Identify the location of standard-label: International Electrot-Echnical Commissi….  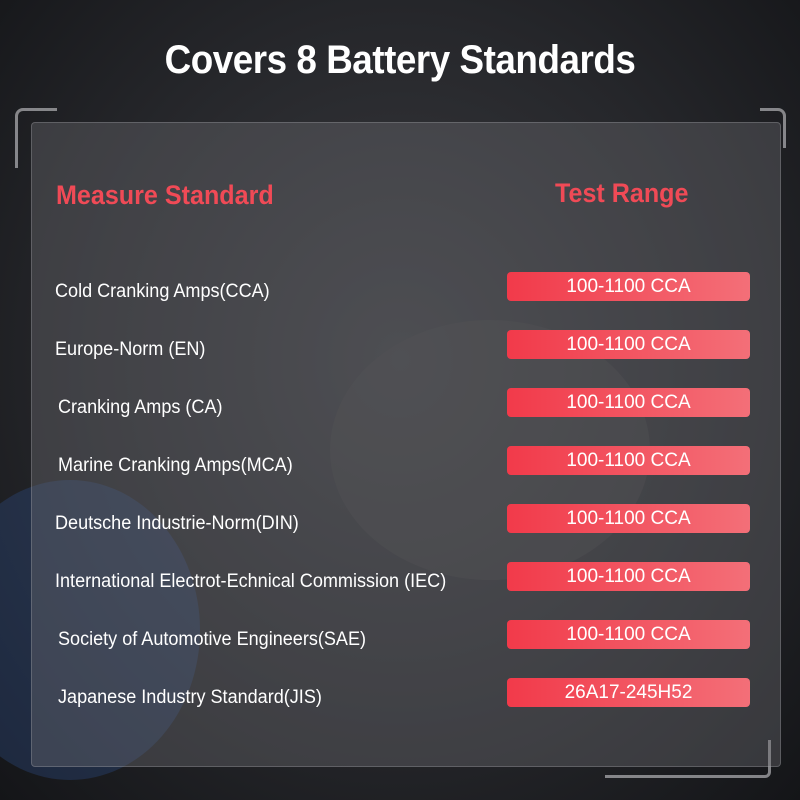
(251, 581).